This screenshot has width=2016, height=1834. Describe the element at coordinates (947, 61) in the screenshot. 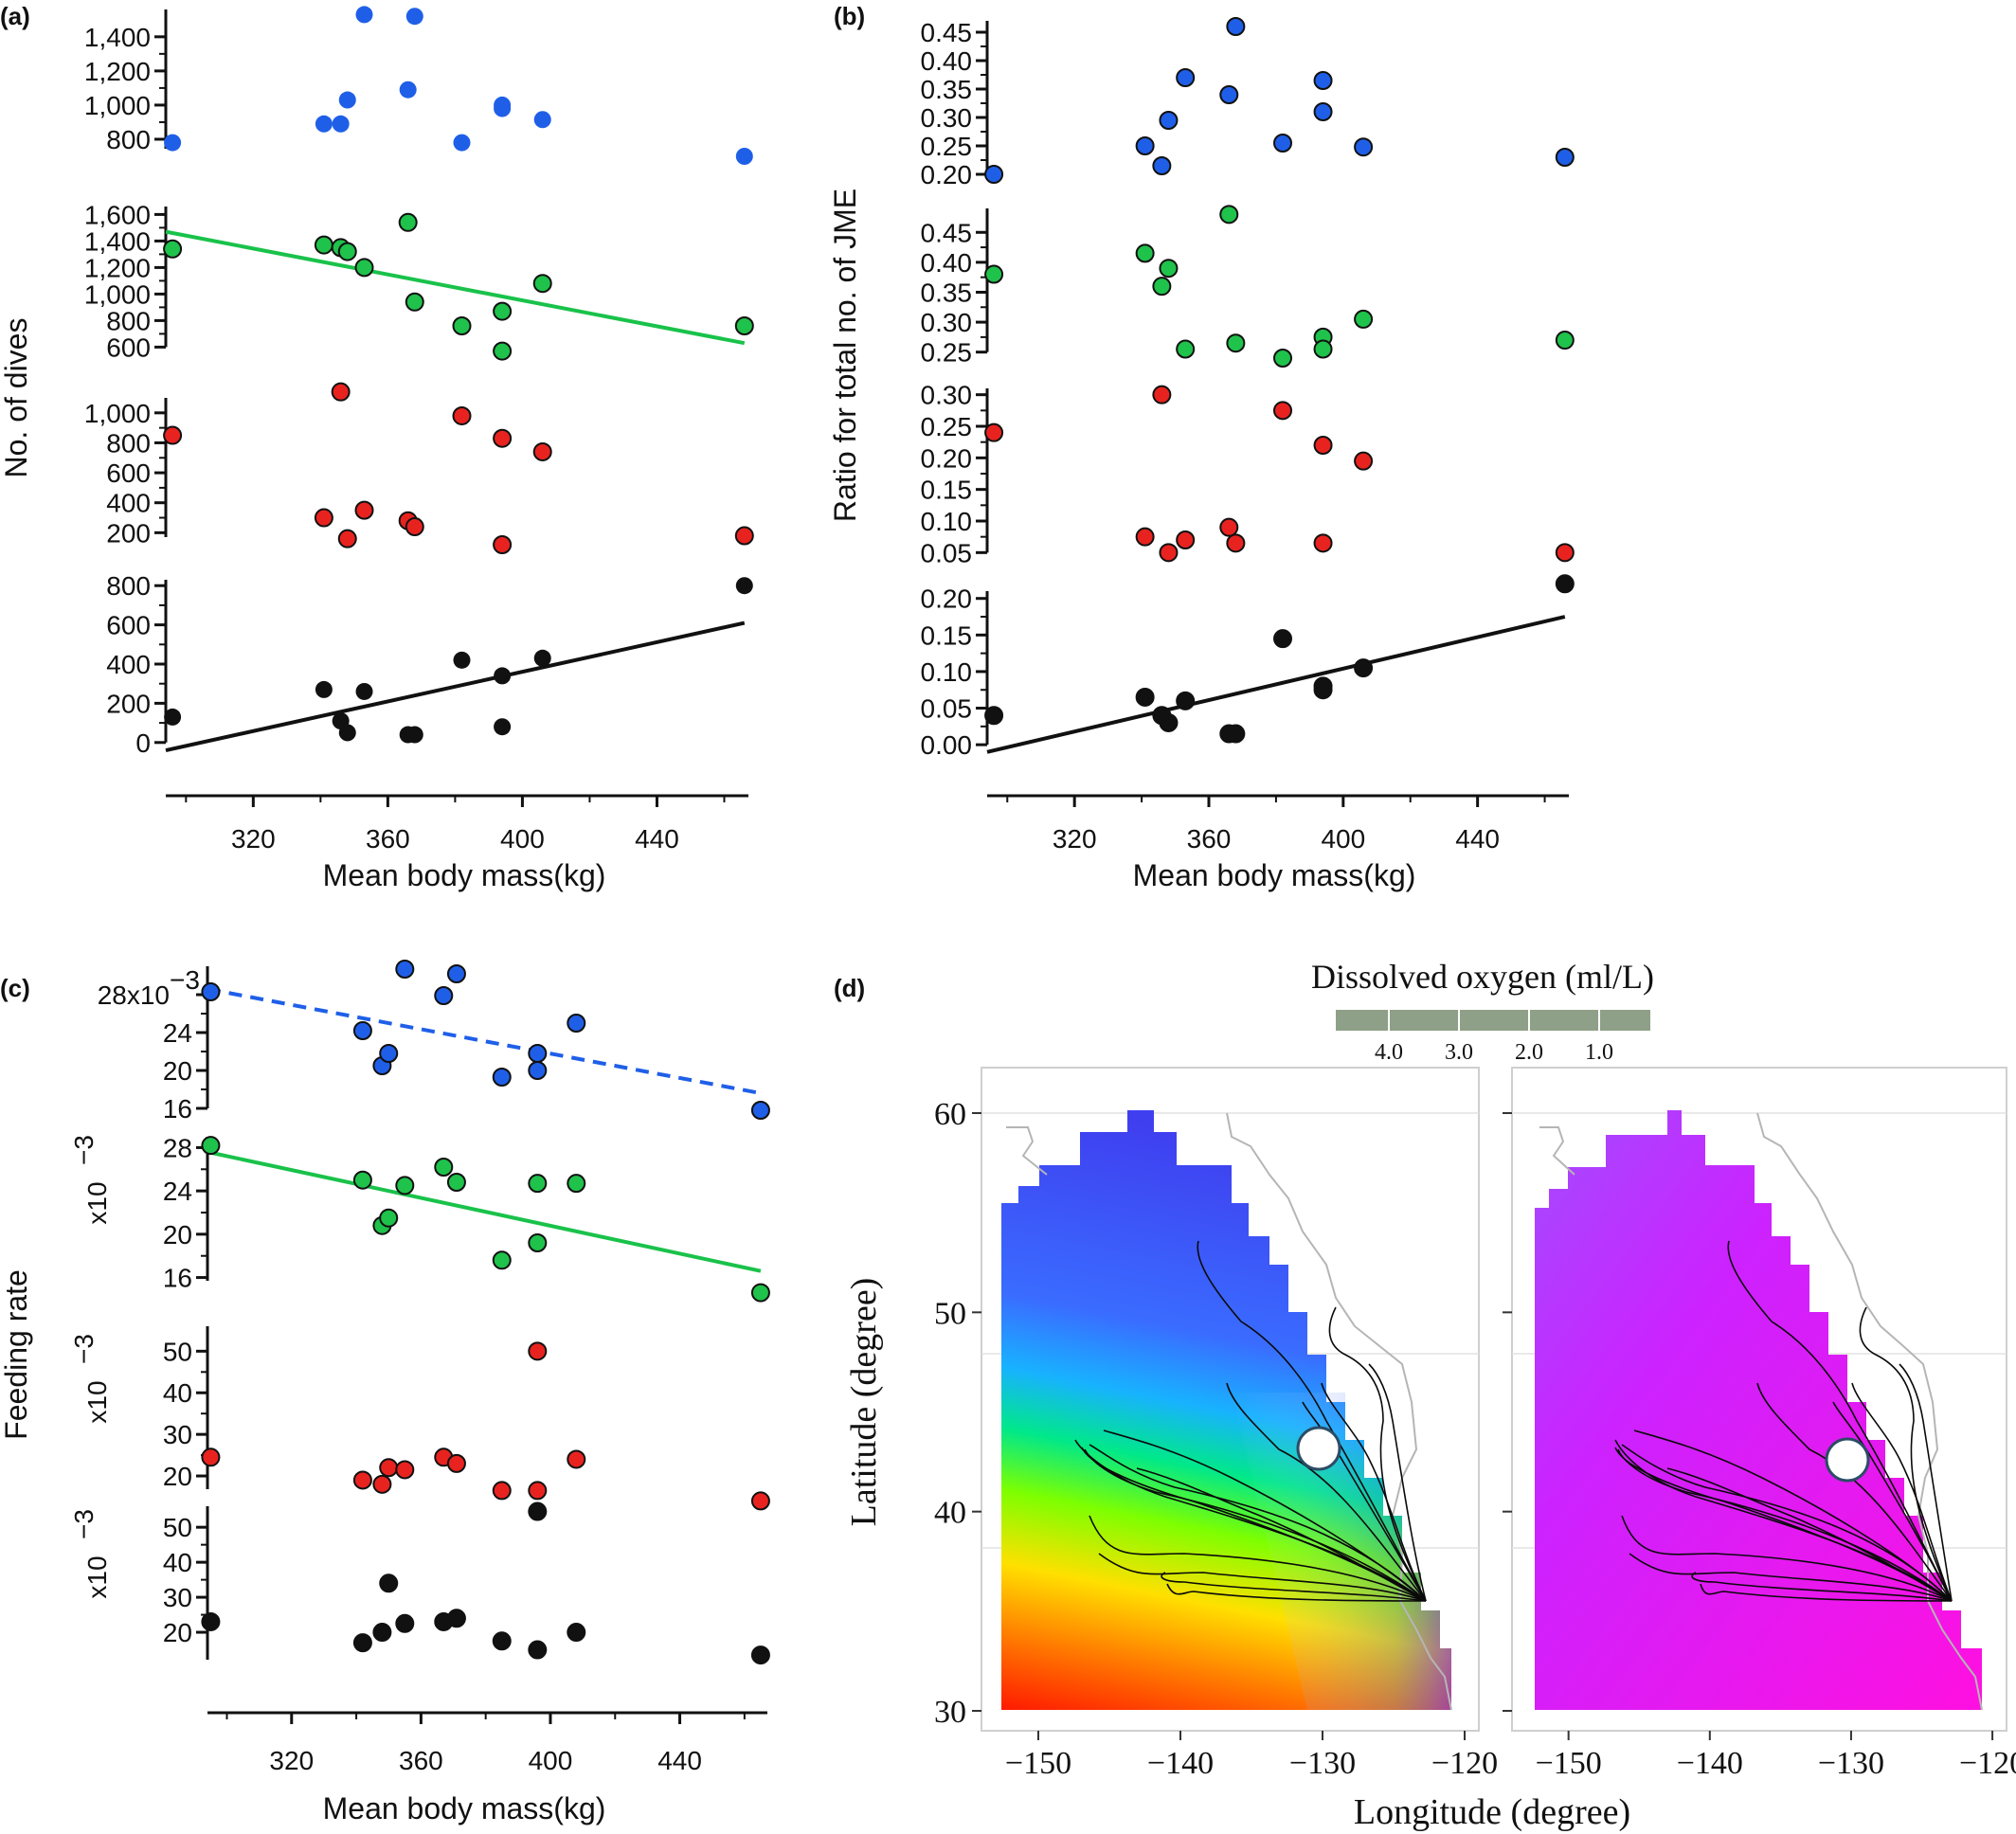

I see `y-tick-label: 0.40` at that location.